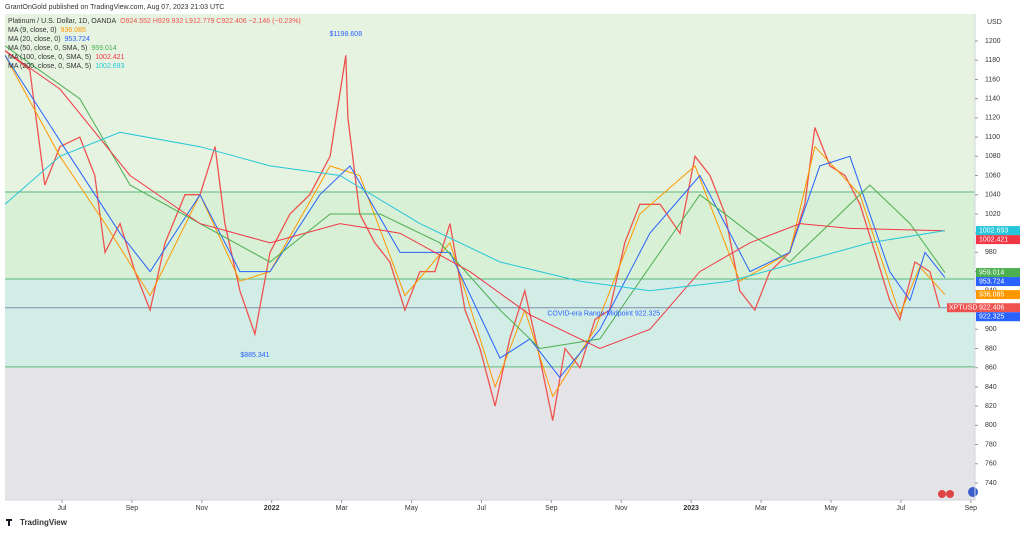 The height and width of the screenshot is (533, 1024). Describe the element at coordinates (991, 252) in the screenshot. I see `y-tick-label: 980` at that location.